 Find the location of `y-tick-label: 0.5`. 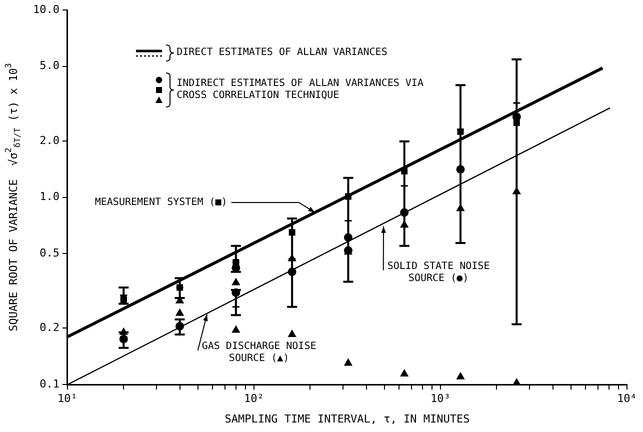

y-tick-label: 0.5 is located at coordinates (50, 253).